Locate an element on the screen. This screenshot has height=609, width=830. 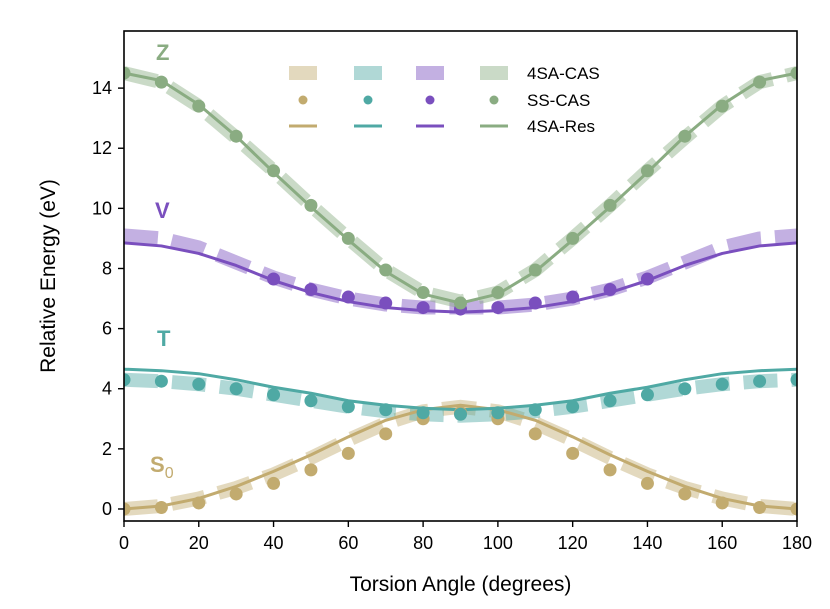
x-tick-label: 160 is located at coordinates (722, 543).